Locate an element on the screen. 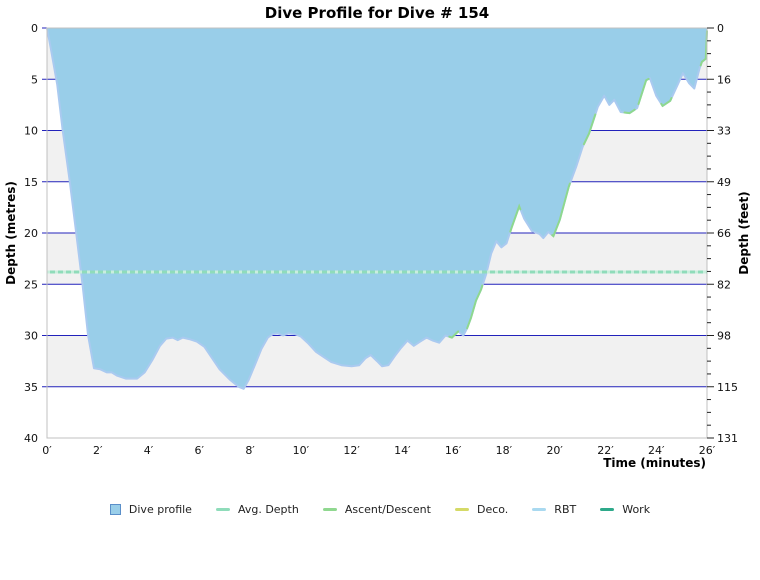 The height and width of the screenshot is (580, 760). legend-label: Dive profile is located at coordinates (160, 509).